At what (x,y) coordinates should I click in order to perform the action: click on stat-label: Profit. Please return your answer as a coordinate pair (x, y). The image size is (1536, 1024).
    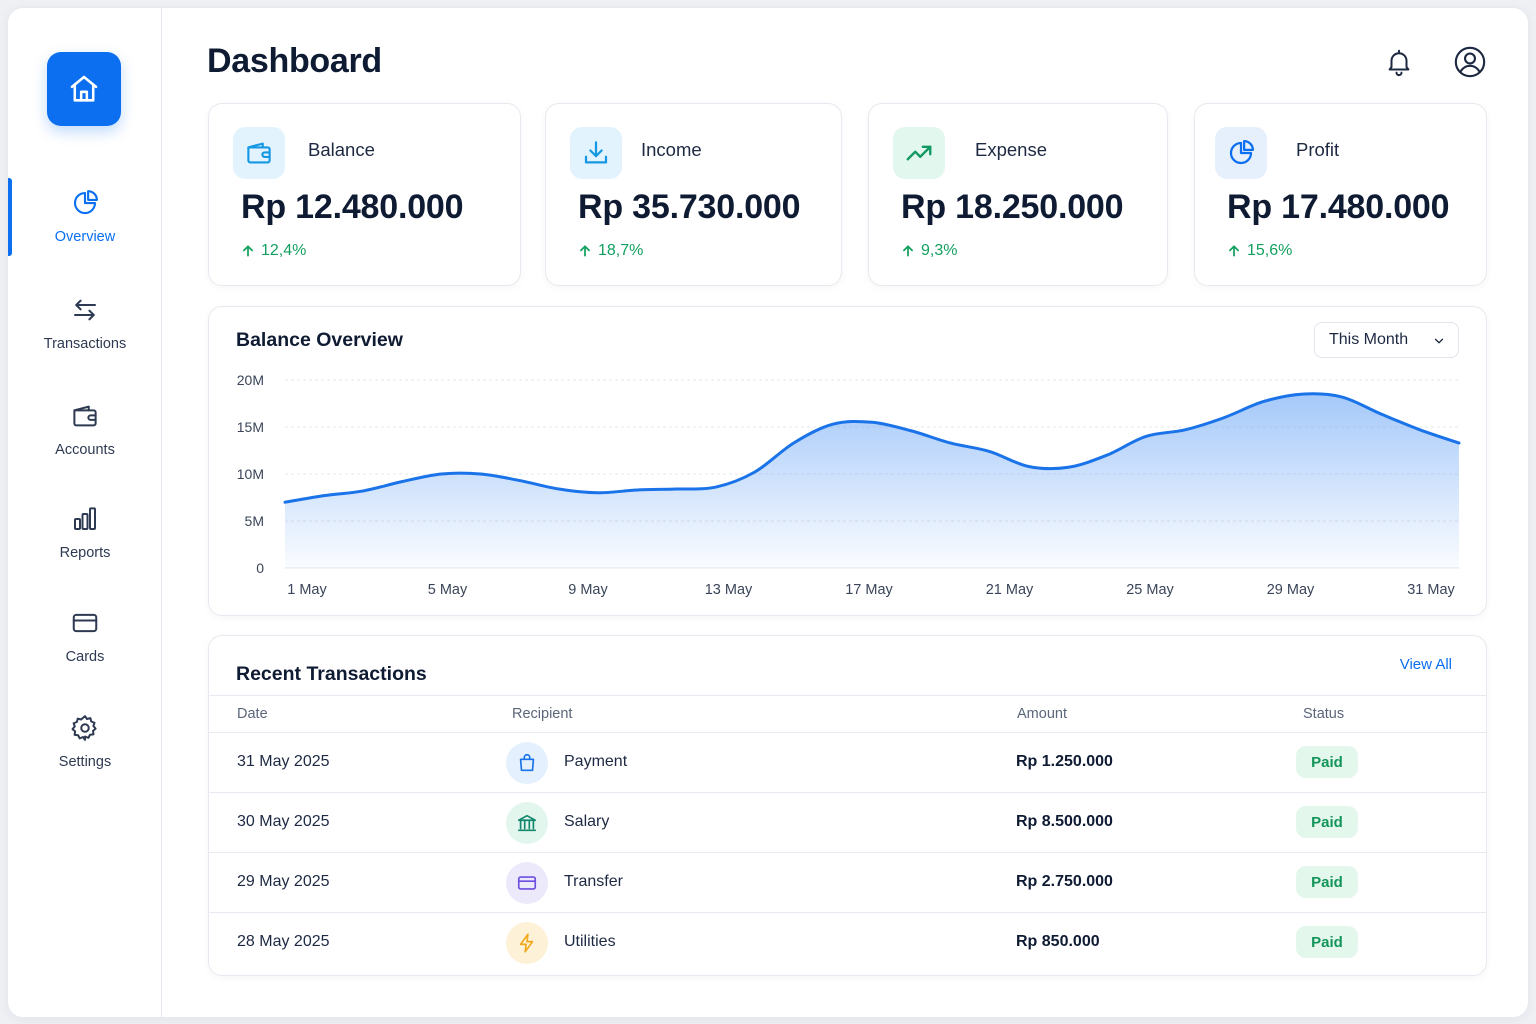
    Looking at the image, I should click on (1318, 149).